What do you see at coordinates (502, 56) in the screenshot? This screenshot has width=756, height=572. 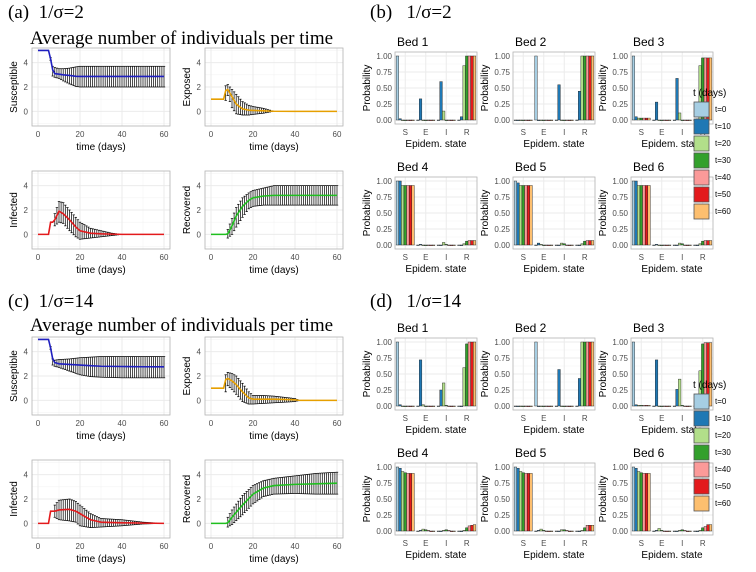 I see `y-tick-label: 1.00` at bounding box center [502, 56].